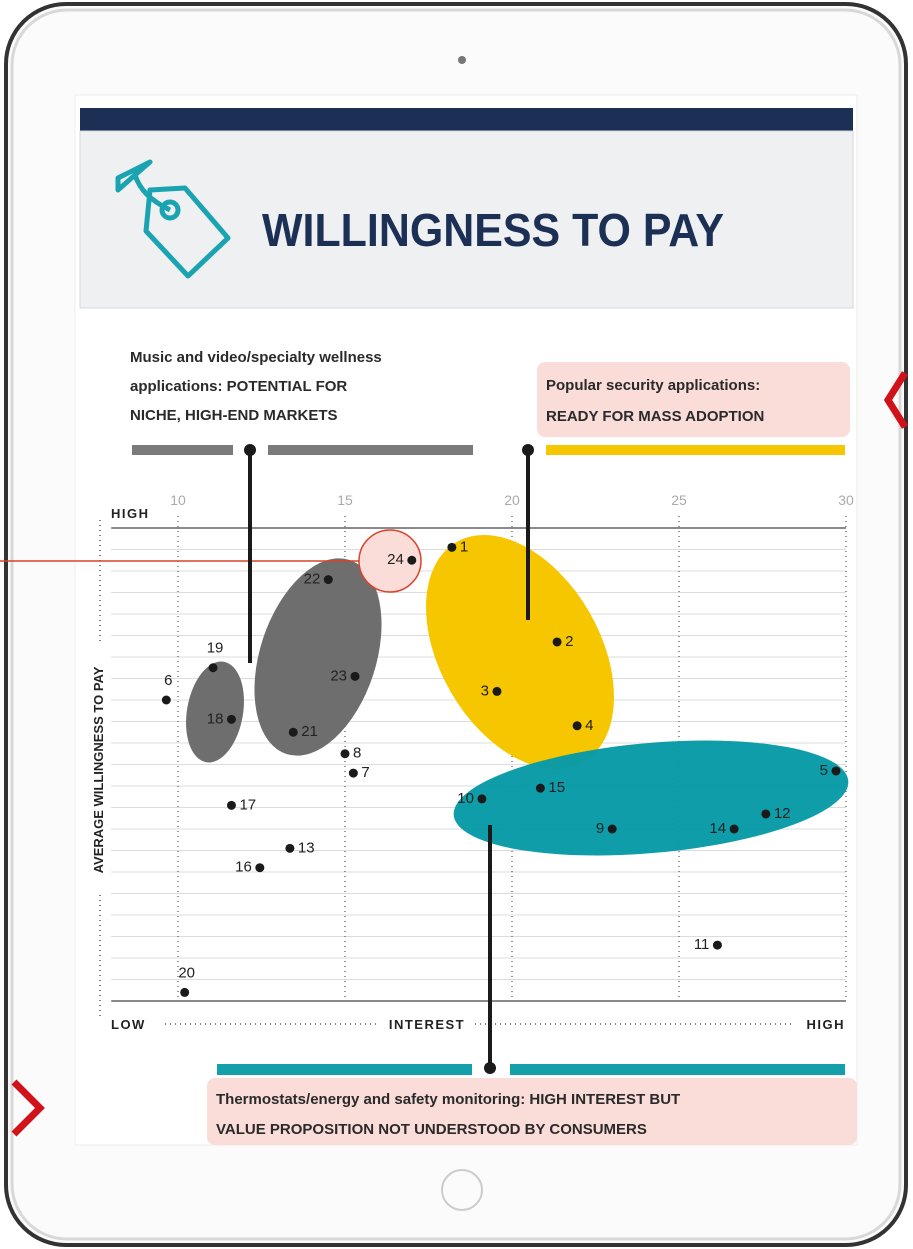  Describe the element at coordinates (243, 867) in the screenshot. I see `point-label: 16` at that location.